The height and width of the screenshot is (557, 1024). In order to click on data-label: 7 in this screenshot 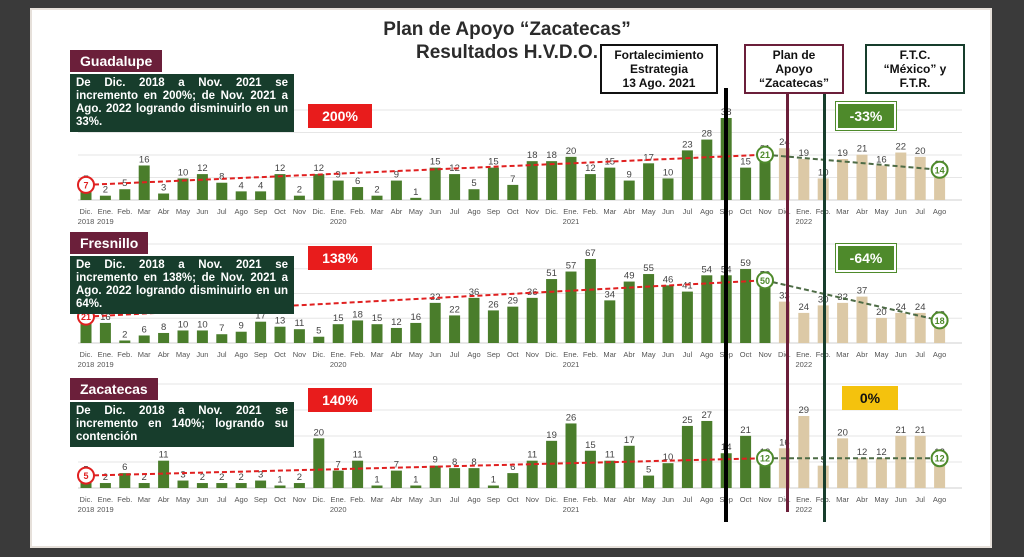, I will do `click(338, 465)`.